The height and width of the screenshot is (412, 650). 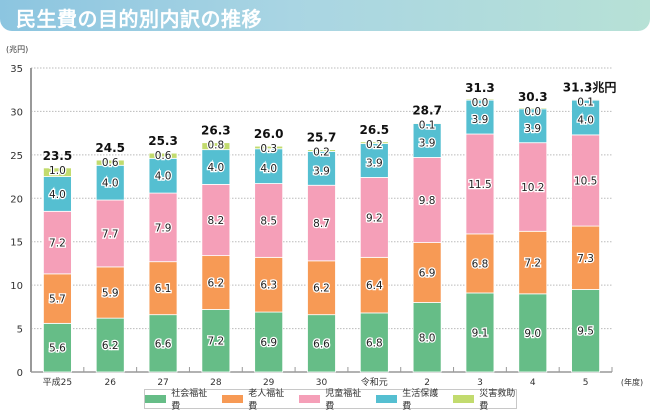 I want to click on legend-item: 児童福祉費, so click(x=330, y=399).